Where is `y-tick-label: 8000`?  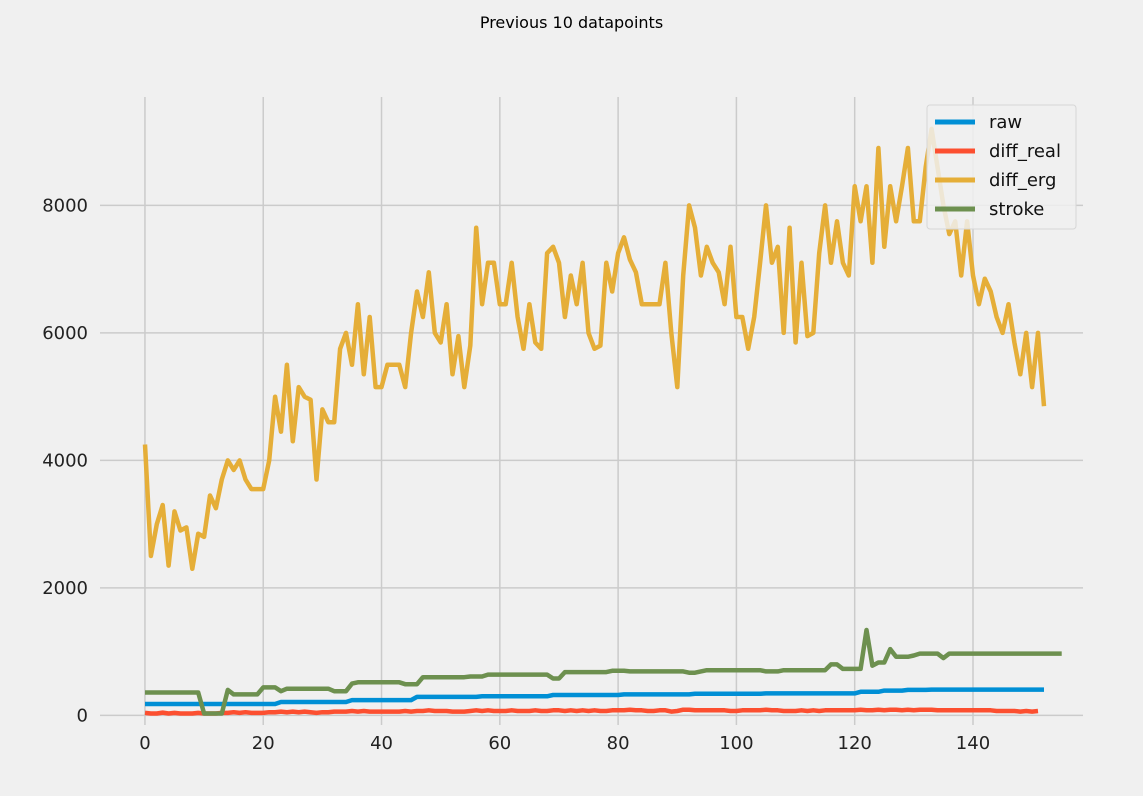
y-tick-label: 8000 is located at coordinates (65, 205).